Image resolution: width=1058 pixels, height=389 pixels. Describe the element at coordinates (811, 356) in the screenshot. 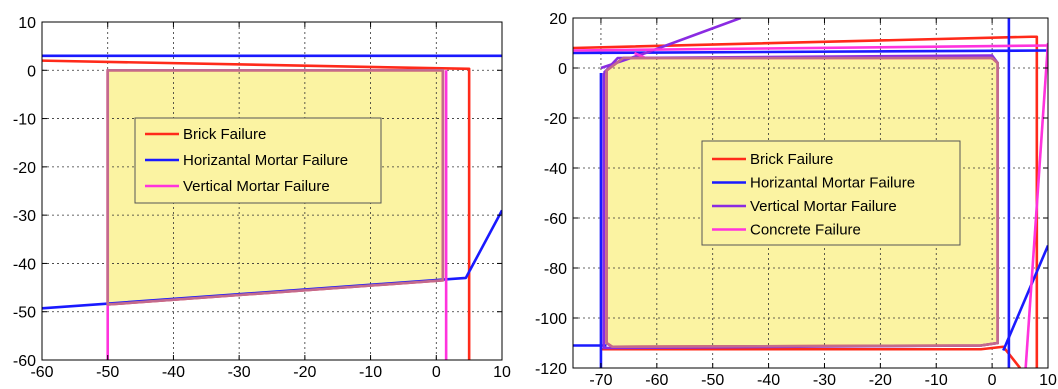

I see `series-line-brick-failure` at that location.